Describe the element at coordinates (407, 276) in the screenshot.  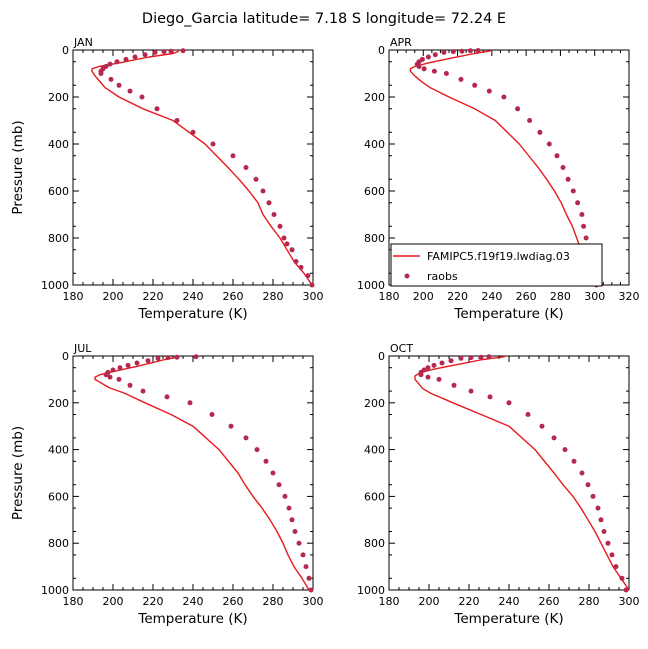
I see `legend-dot-swatch` at that location.